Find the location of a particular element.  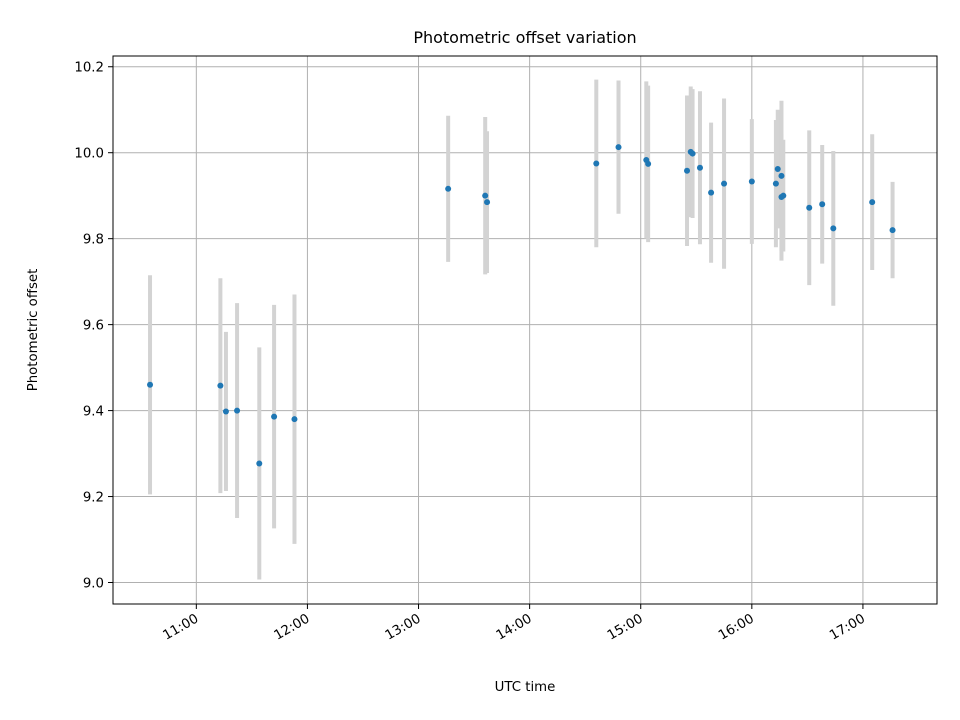

x-axis-label: UTC time is located at coordinates (525, 687).